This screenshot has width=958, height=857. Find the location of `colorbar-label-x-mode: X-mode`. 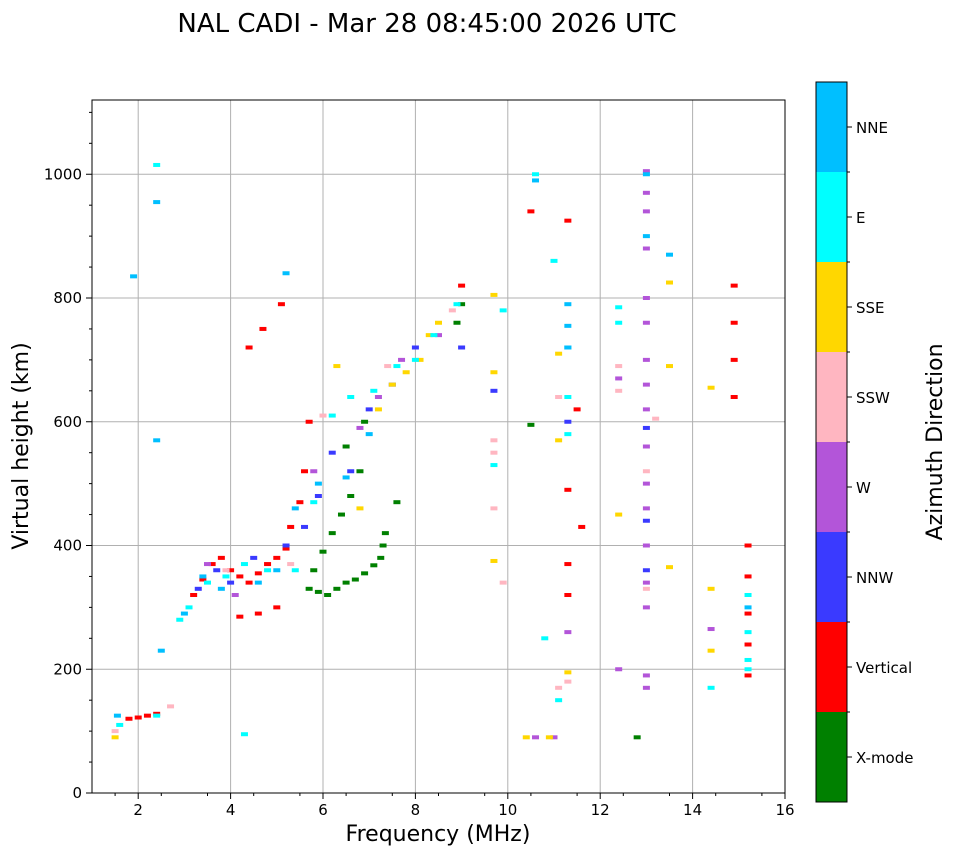

colorbar-label-x-mode: X-mode is located at coordinates (884, 758).